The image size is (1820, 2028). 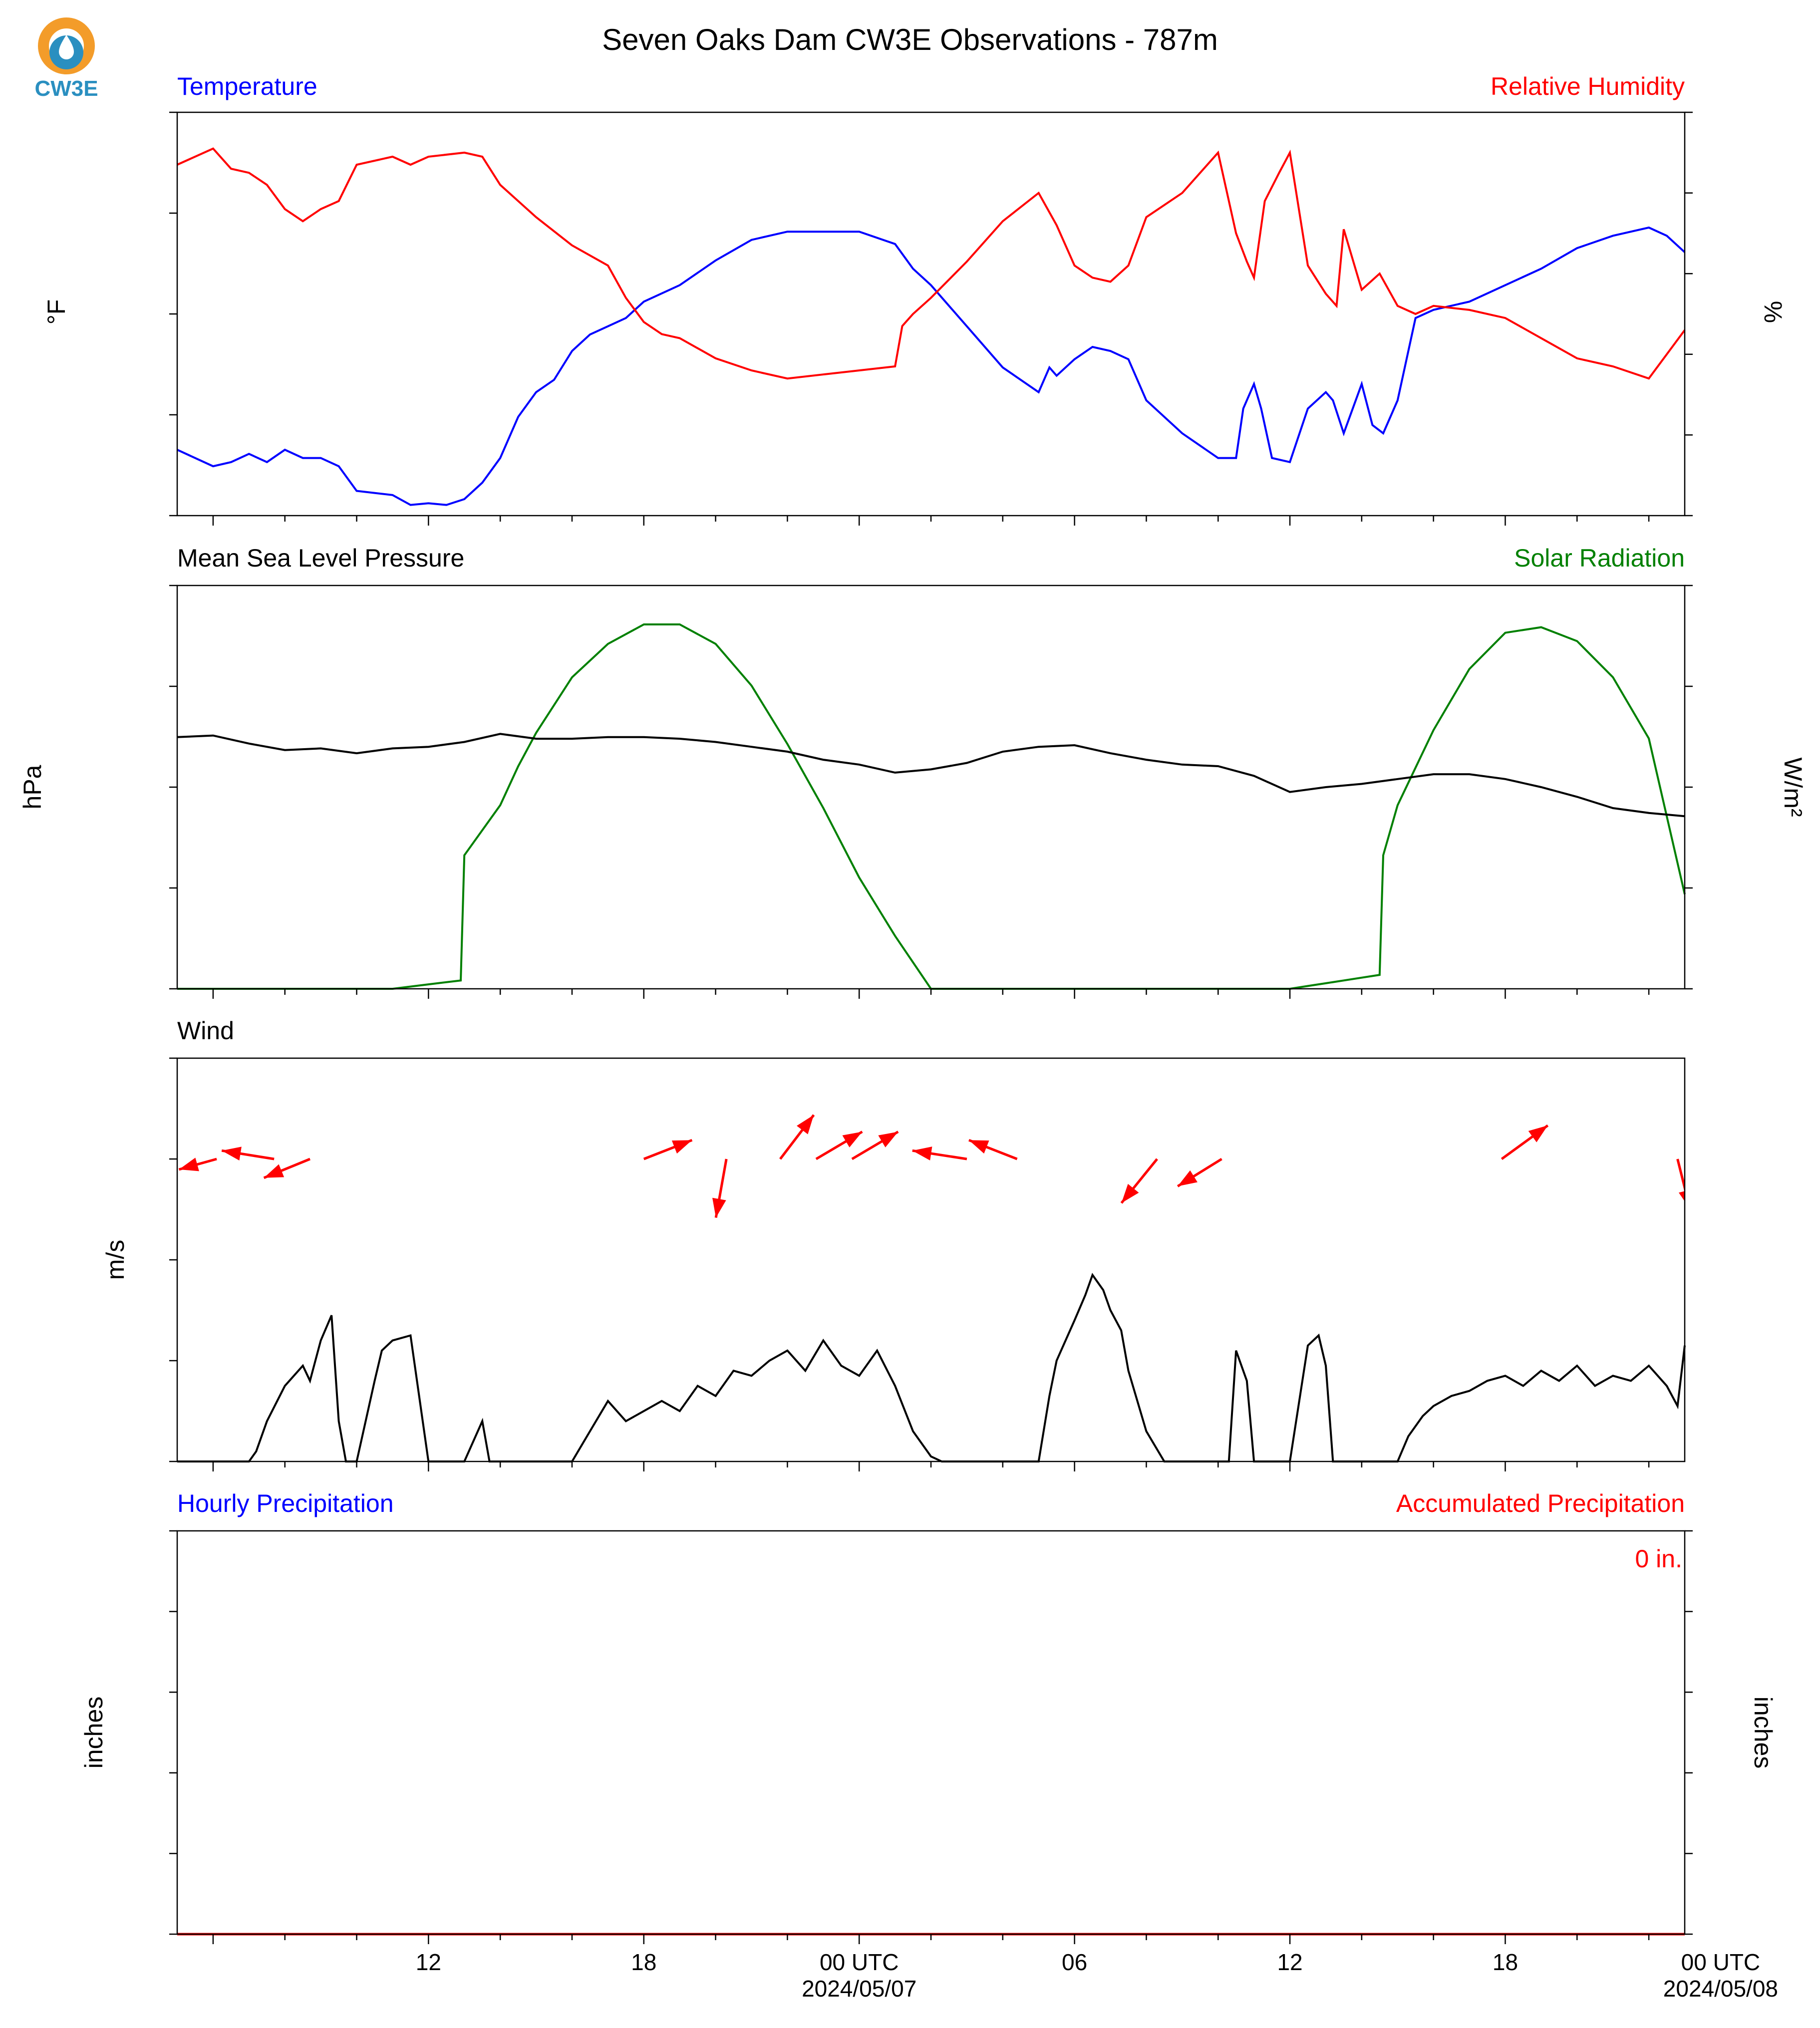 I want to click on figure-title: Seven Oaks Dam CW3E Observations - 787m, so click(x=910, y=39).